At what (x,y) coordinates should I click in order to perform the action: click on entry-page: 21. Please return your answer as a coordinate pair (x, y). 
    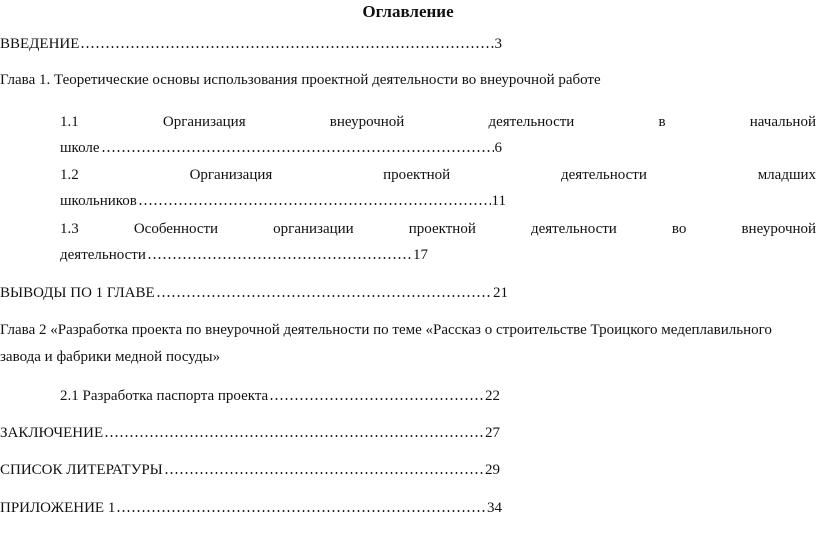
    Looking at the image, I should click on (500, 293).